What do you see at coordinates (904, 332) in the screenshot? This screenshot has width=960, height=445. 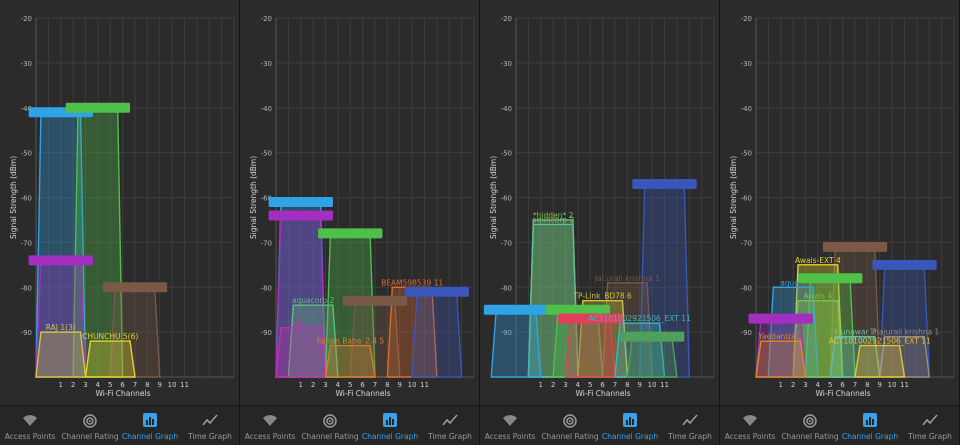 I see `network-label: Thajurali krishna 1` at bounding box center [904, 332].